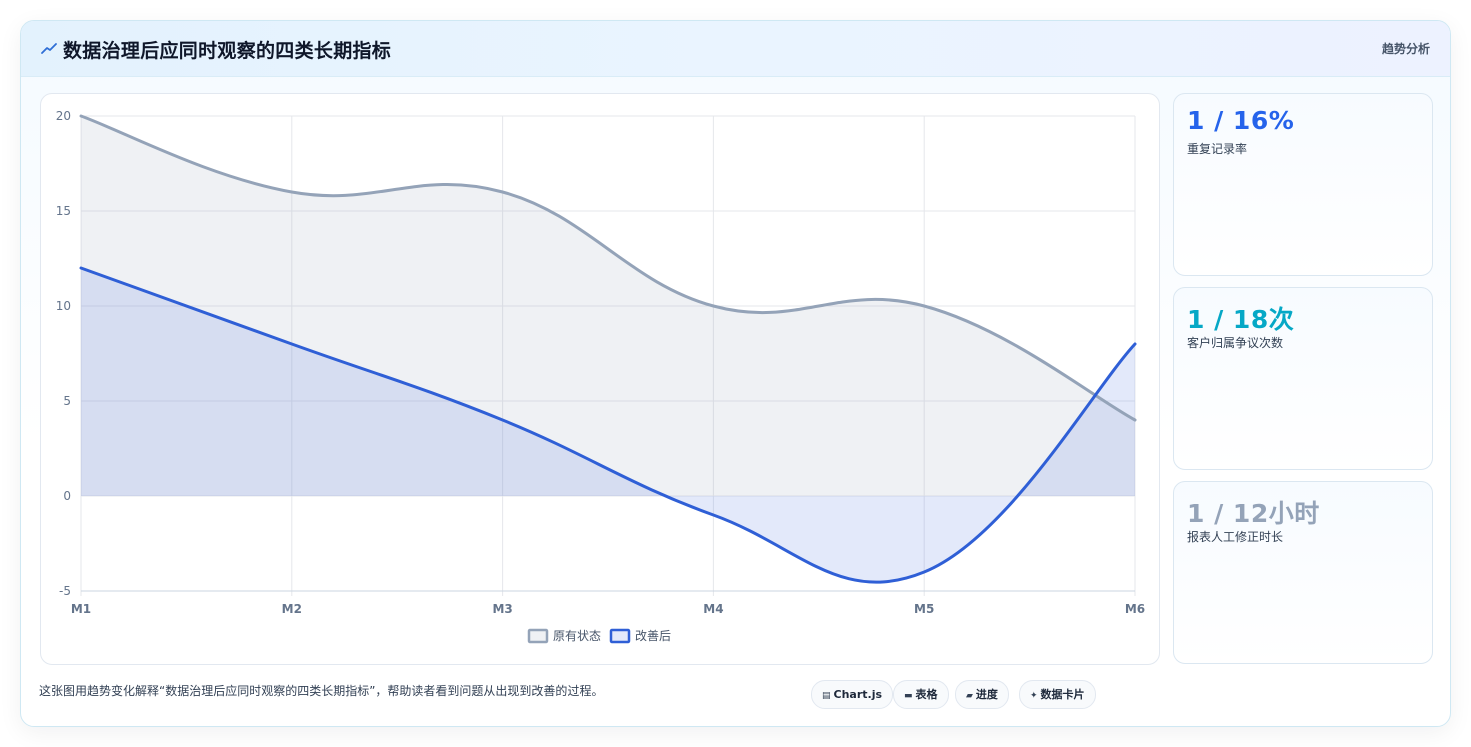 The width and height of the screenshot is (1471, 747). What do you see at coordinates (292, 609) in the screenshot?
I see `x-tick-label: M2` at bounding box center [292, 609].